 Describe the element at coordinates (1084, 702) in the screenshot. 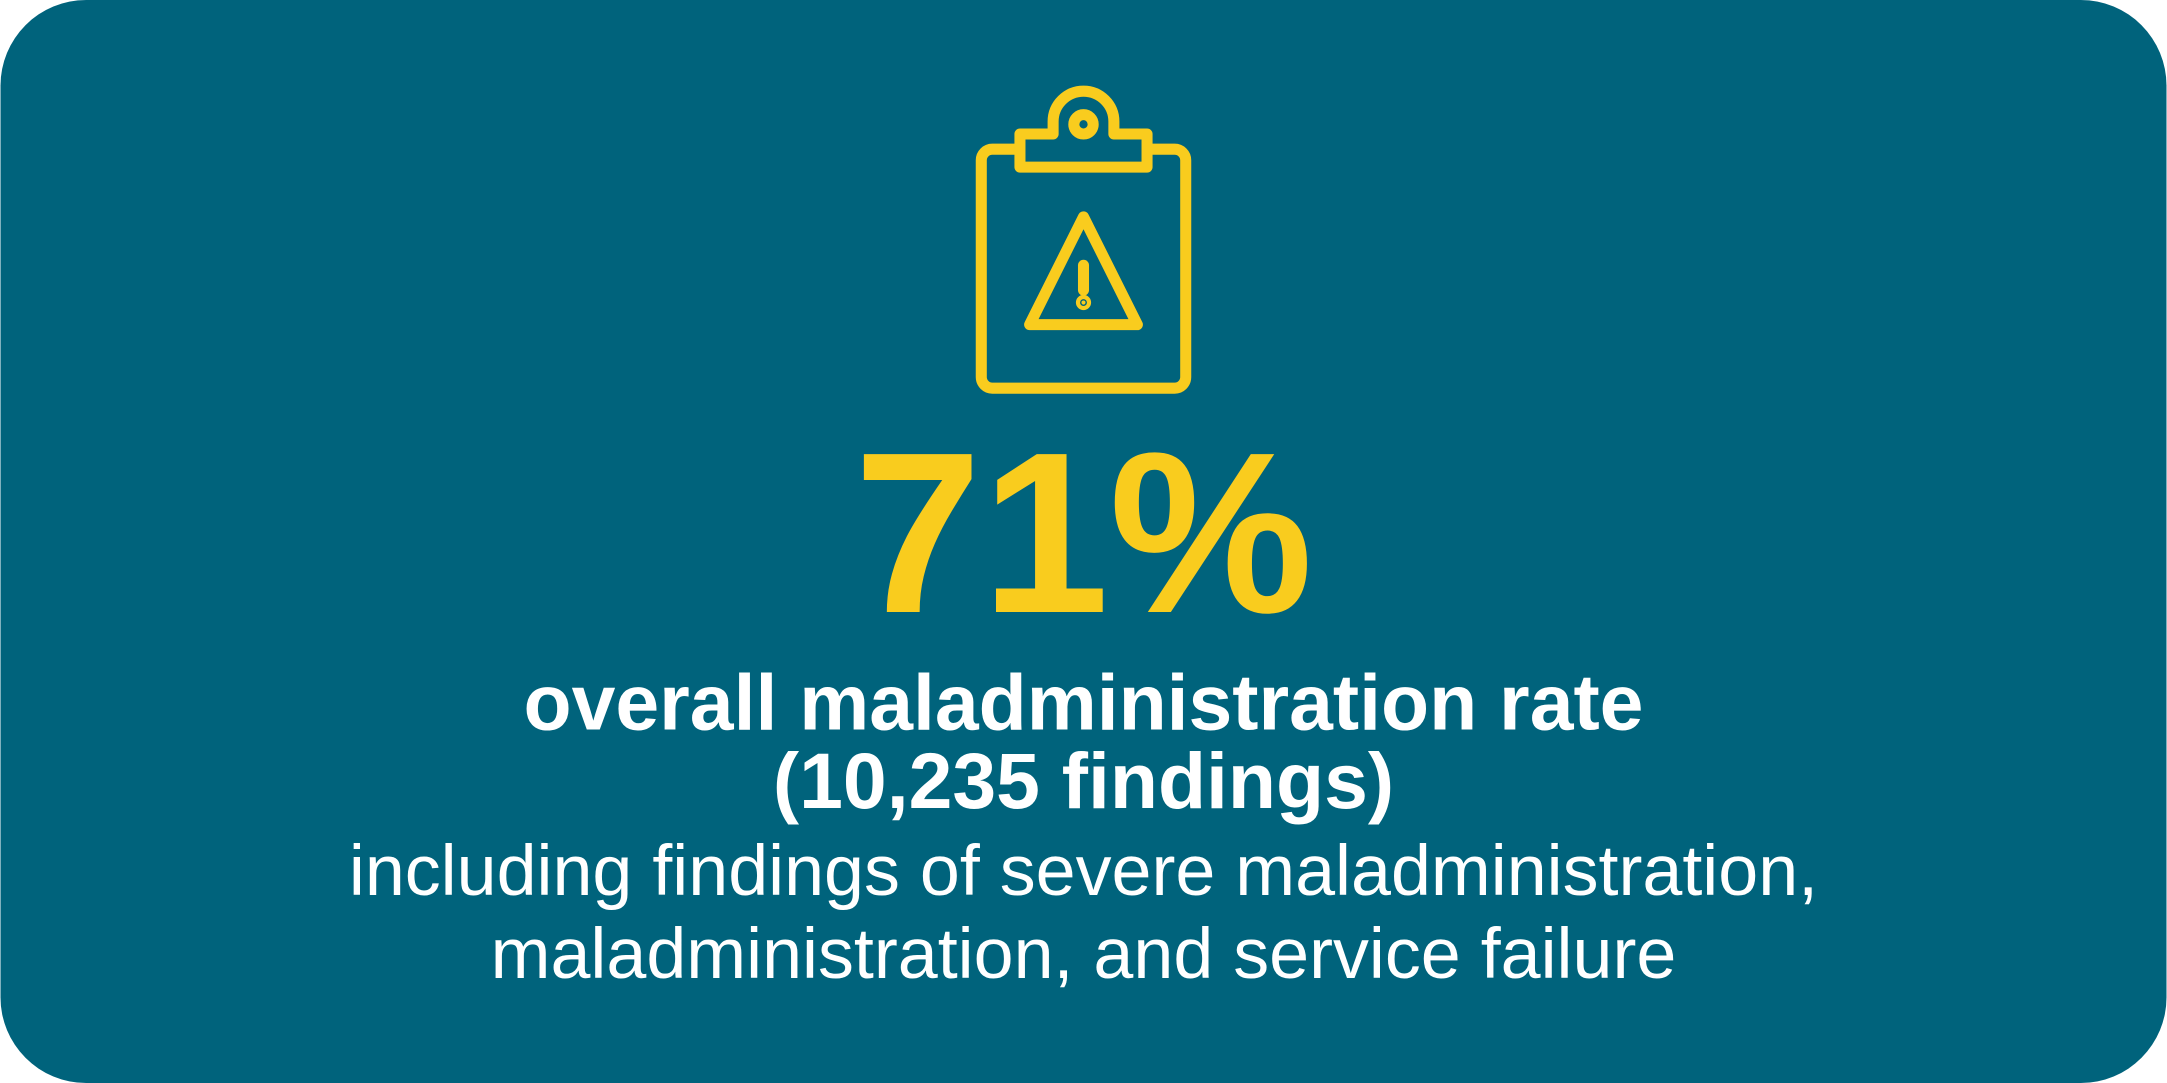

I see `headline: overall maladministration rate` at that location.